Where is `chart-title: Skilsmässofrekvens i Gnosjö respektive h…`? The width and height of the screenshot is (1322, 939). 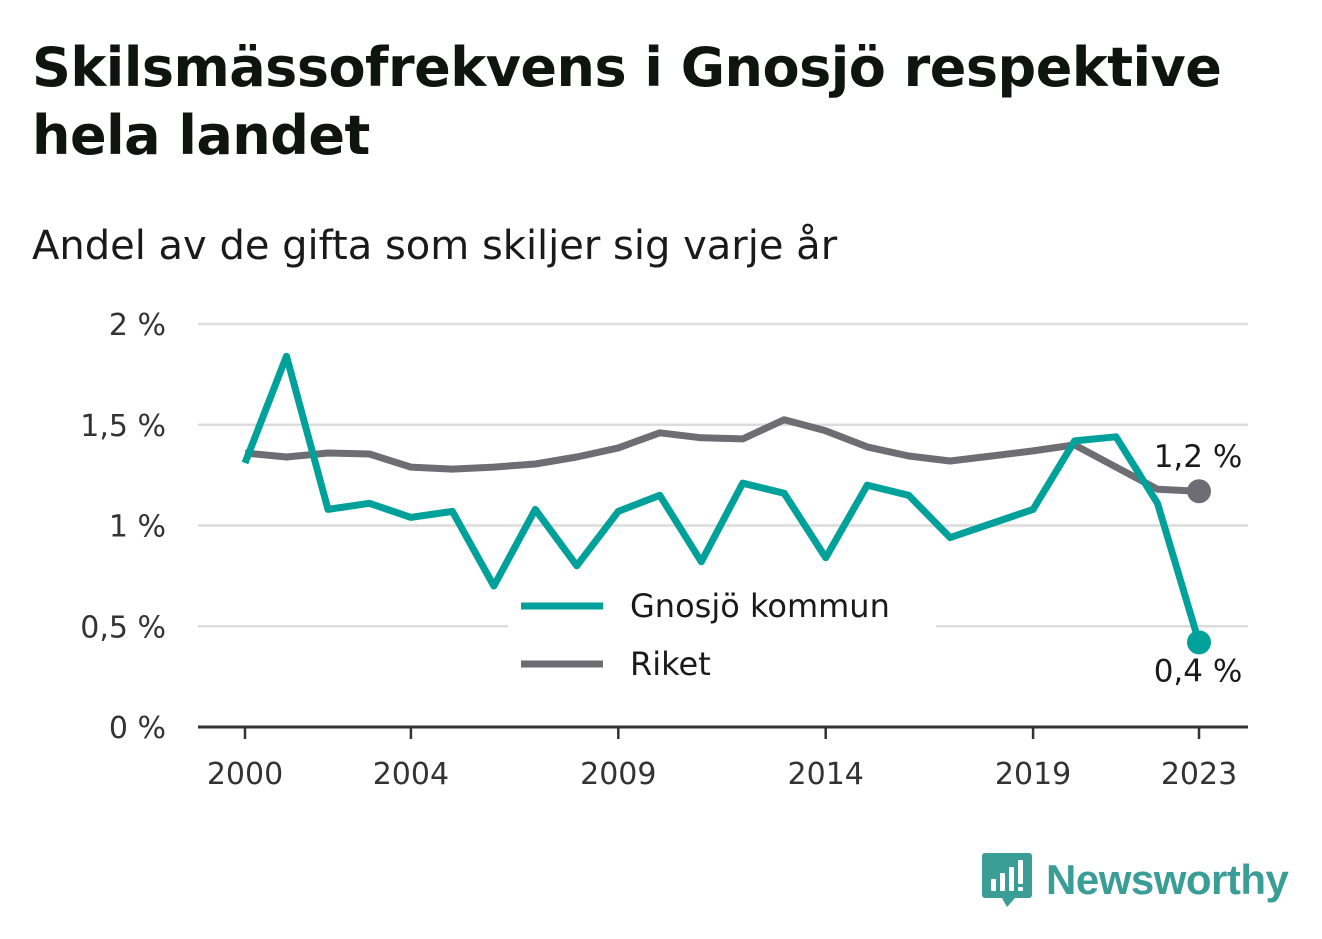
chart-title: Skilsmässofrekvens i Gnosjö respektive h… is located at coordinates (627, 101).